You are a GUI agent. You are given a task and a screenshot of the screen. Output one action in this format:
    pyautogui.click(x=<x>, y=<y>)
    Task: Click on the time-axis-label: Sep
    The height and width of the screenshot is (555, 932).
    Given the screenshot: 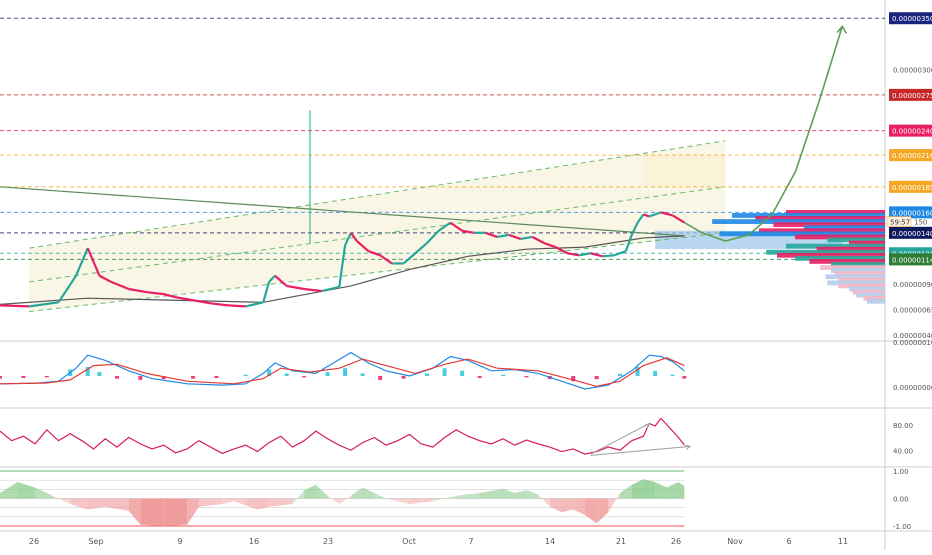 What is the action you would take?
    pyautogui.click(x=95, y=541)
    